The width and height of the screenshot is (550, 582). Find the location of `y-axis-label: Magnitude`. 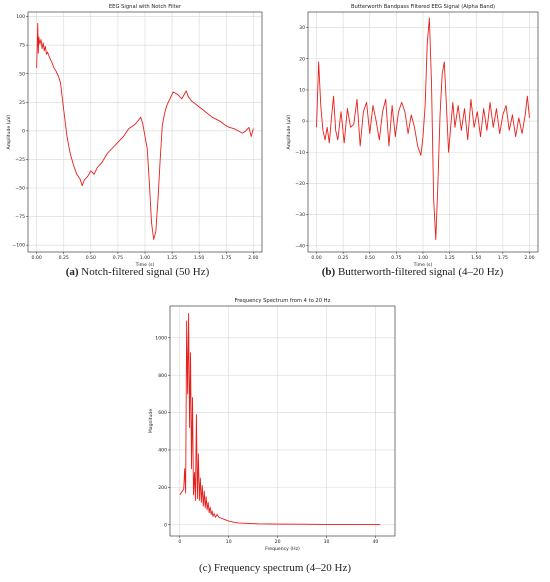

y-axis-label: Magnitude is located at coordinates (151, 421).